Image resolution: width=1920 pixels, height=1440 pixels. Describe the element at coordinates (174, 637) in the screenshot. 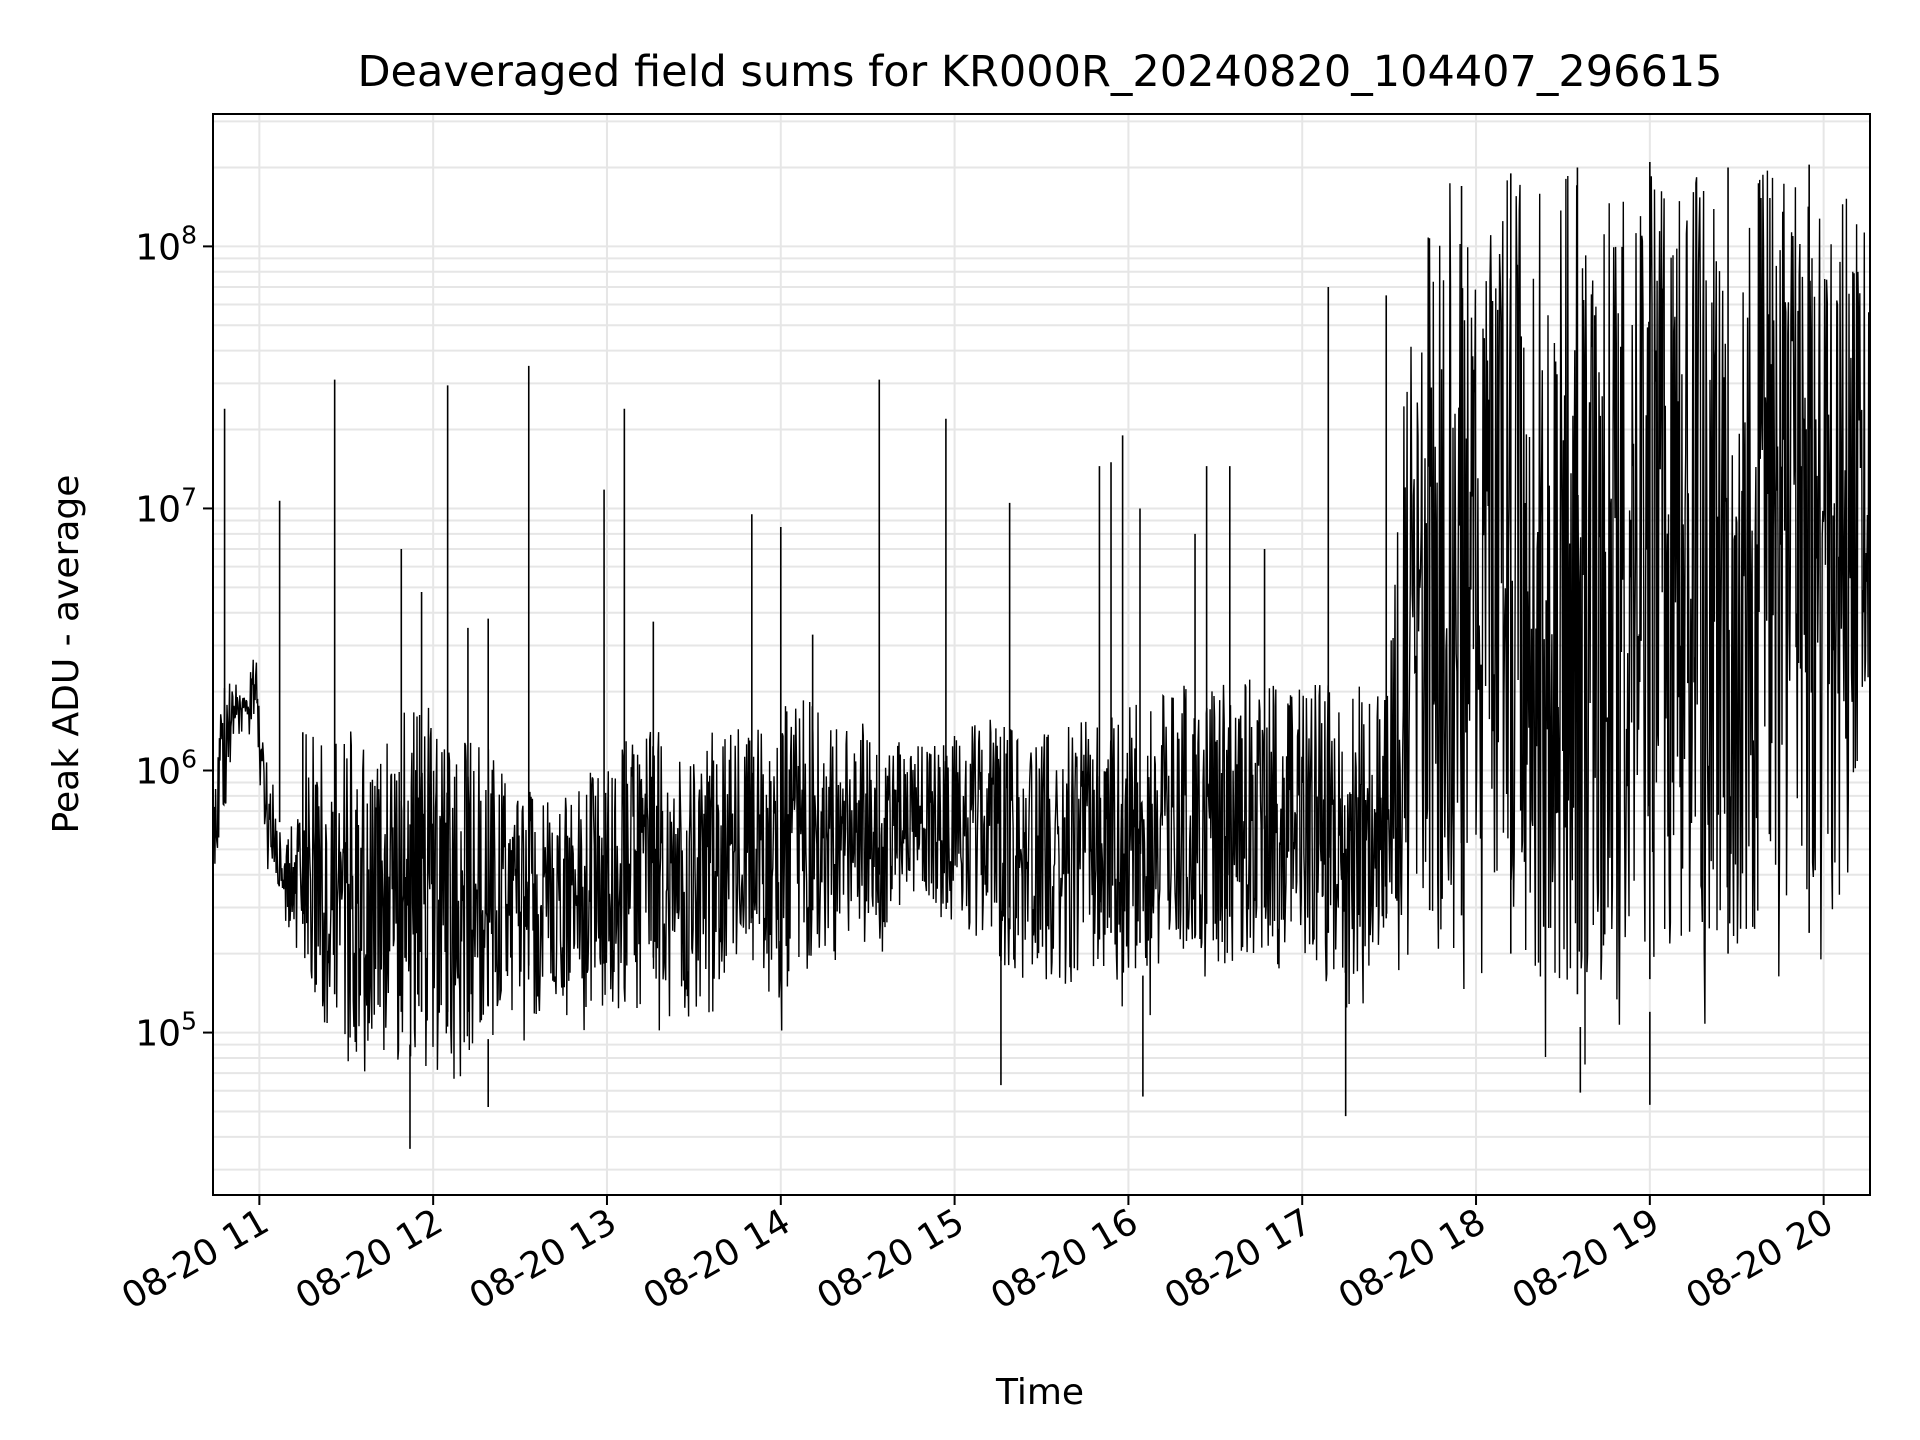

I see `y-axis: 10⁵ 10⁶ 10⁷ 10⁸` at that location.